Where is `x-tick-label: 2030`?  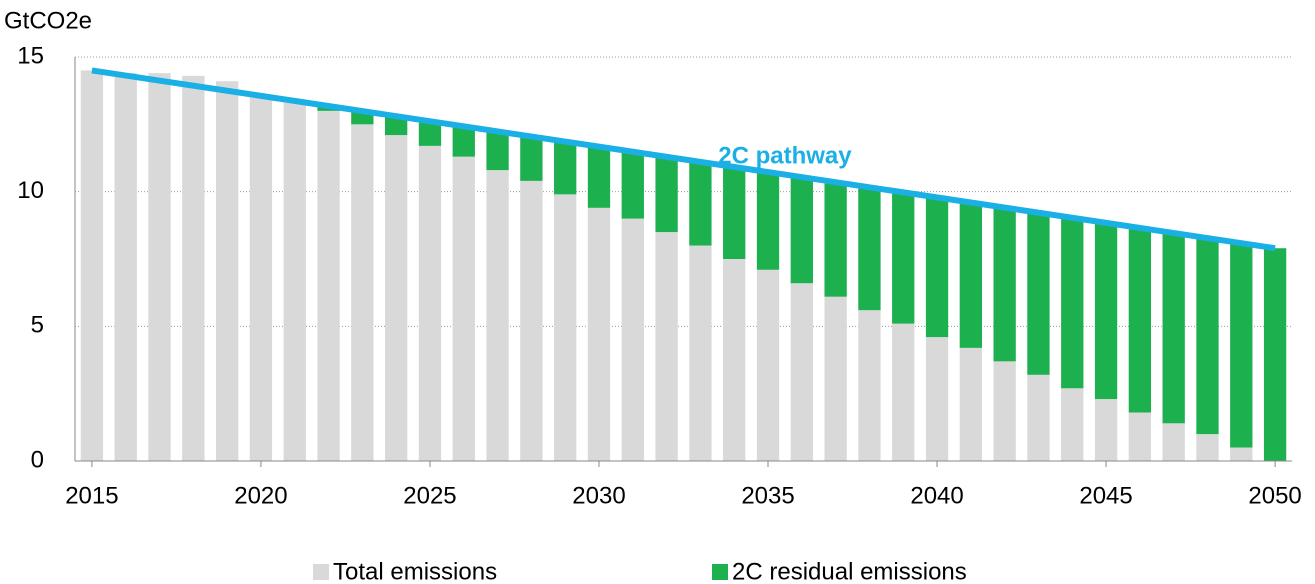 x-tick-label: 2030 is located at coordinates (598, 495).